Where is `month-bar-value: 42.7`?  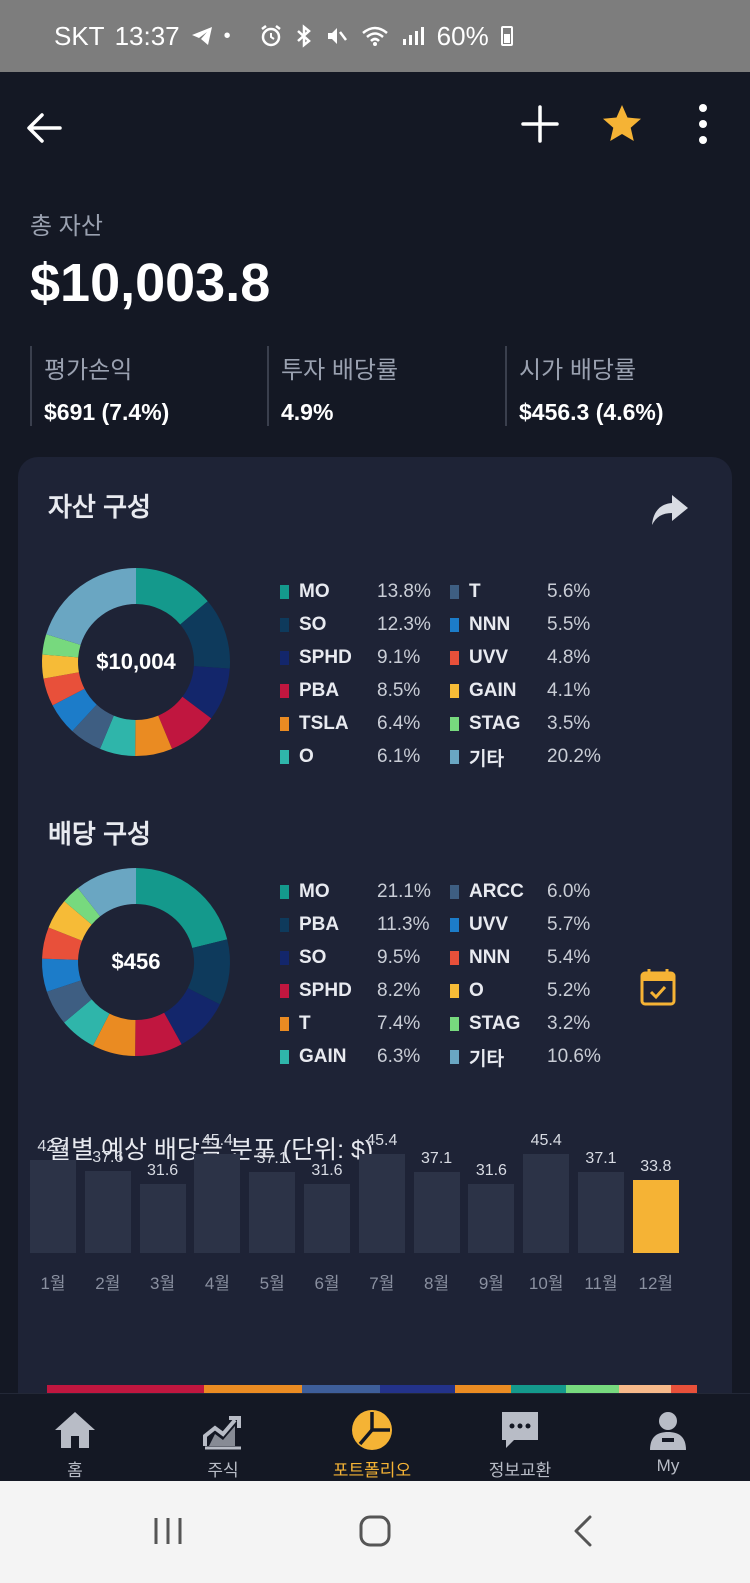
month-bar-value: 42.7 is located at coordinates (53, 1146).